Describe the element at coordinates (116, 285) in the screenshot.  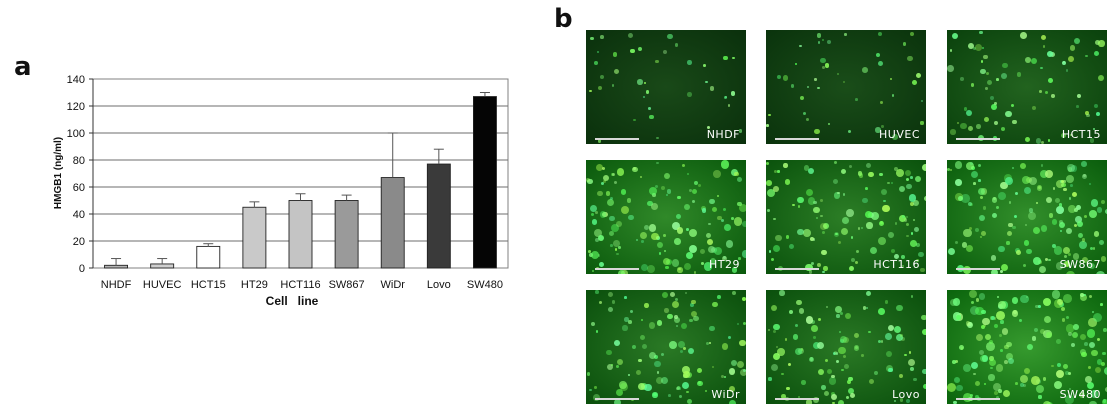
I see `x-tick-label: NHDF` at that location.